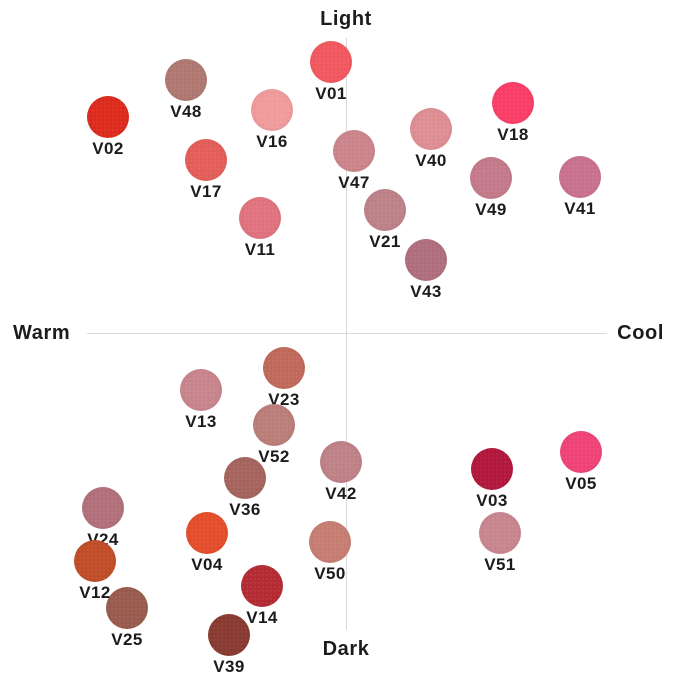 The height and width of the screenshot is (679, 679). What do you see at coordinates (500, 533) in the screenshot?
I see `shade-dot-v51` at bounding box center [500, 533].